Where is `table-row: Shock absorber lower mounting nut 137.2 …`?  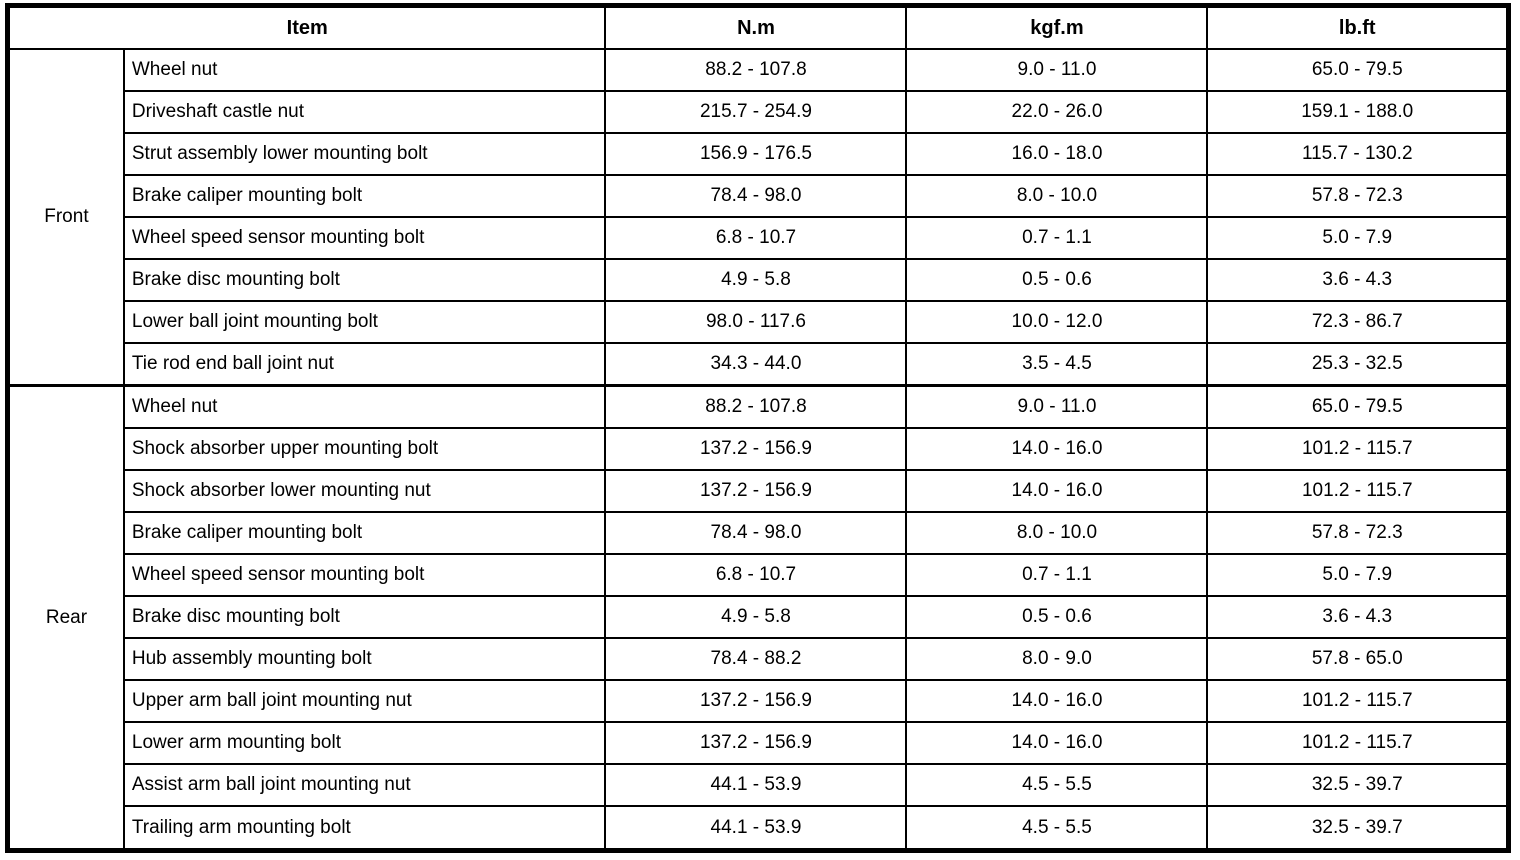
table-row: Shock absorber lower mounting nut 137.2 … is located at coordinates (759, 491).